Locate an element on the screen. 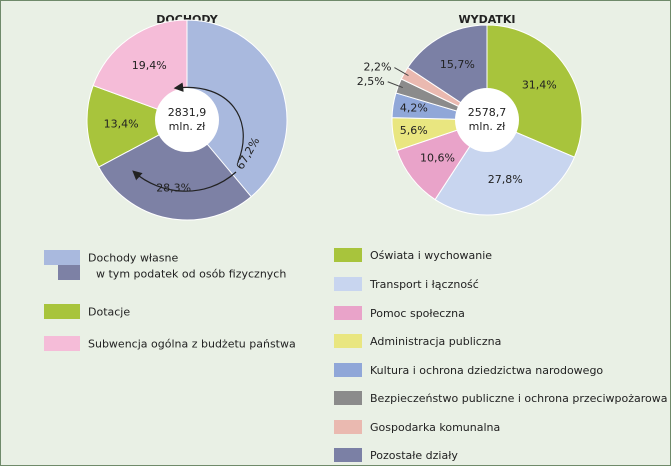 The width and height of the screenshot is (671, 466). pie-sub-slice is located at coordinates (175, 170).